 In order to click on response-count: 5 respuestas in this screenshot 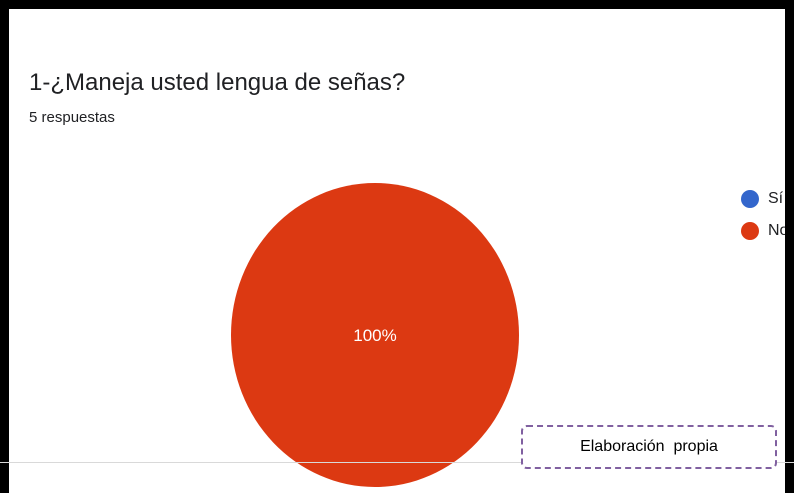, I will do `click(72, 117)`.